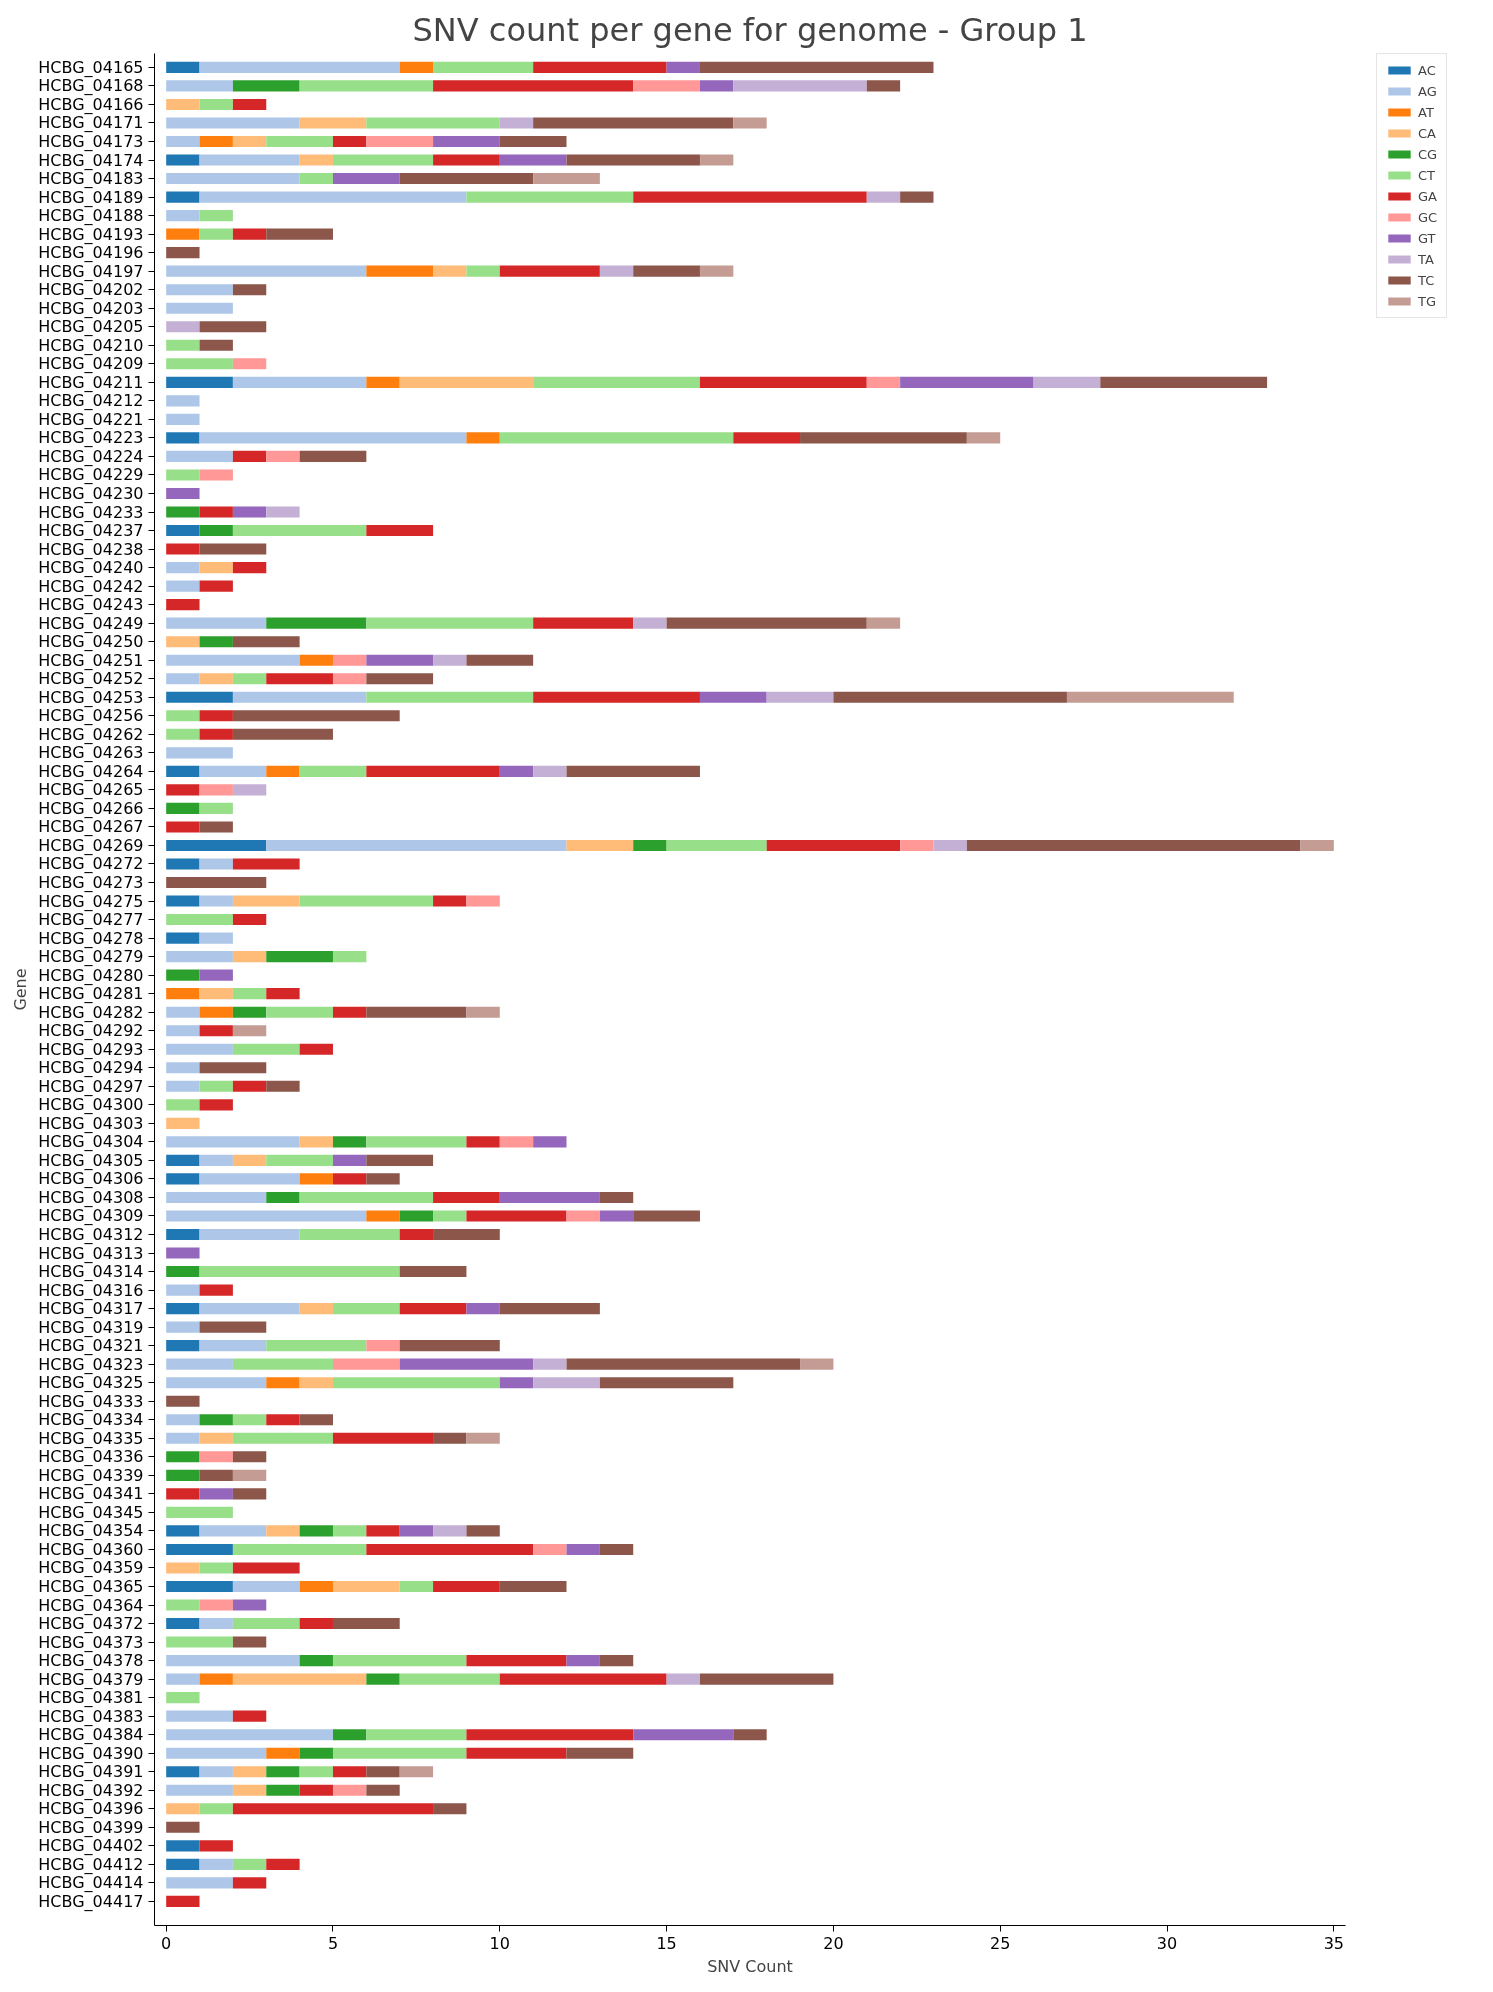  What do you see at coordinates (1427, 280) in the screenshot?
I see `legend-label: TC` at bounding box center [1427, 280].